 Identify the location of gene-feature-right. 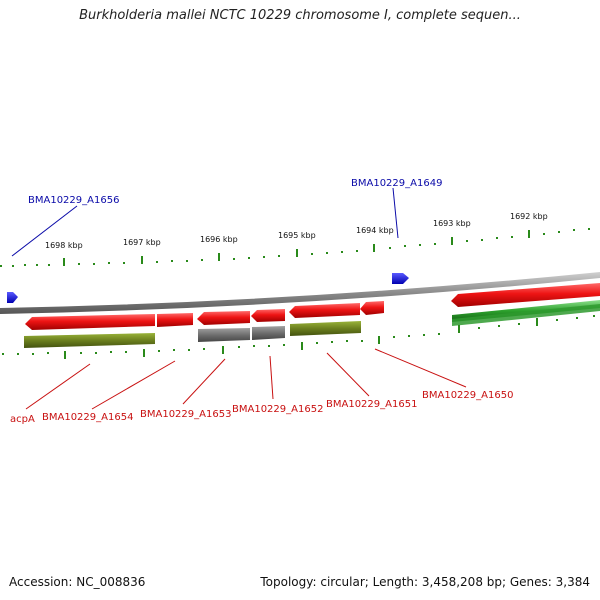
(525, 295).